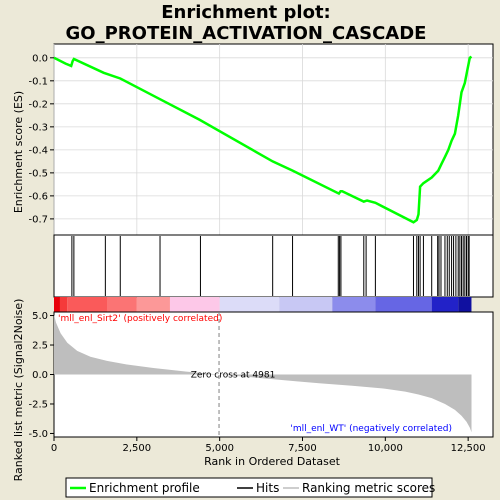 The height and width of the screenshot is (500, 500). Describe the element at coordinates (302, 448) in the screenshot. I see `x-tick-label: 7,500` at that location.